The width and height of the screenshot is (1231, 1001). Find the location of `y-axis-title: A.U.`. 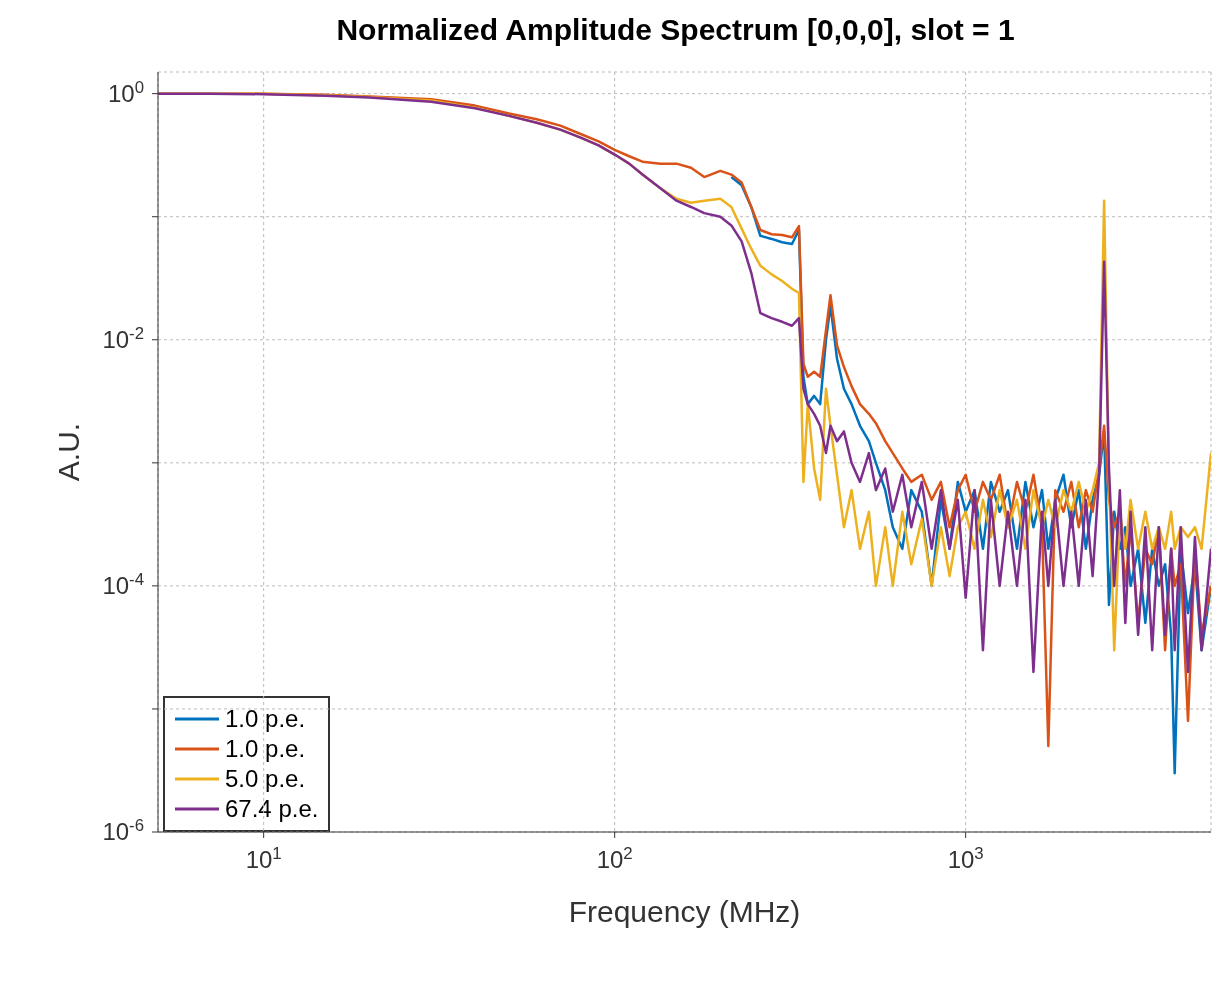

y-axis-title: A.U. is located at coordinates (68, 452).